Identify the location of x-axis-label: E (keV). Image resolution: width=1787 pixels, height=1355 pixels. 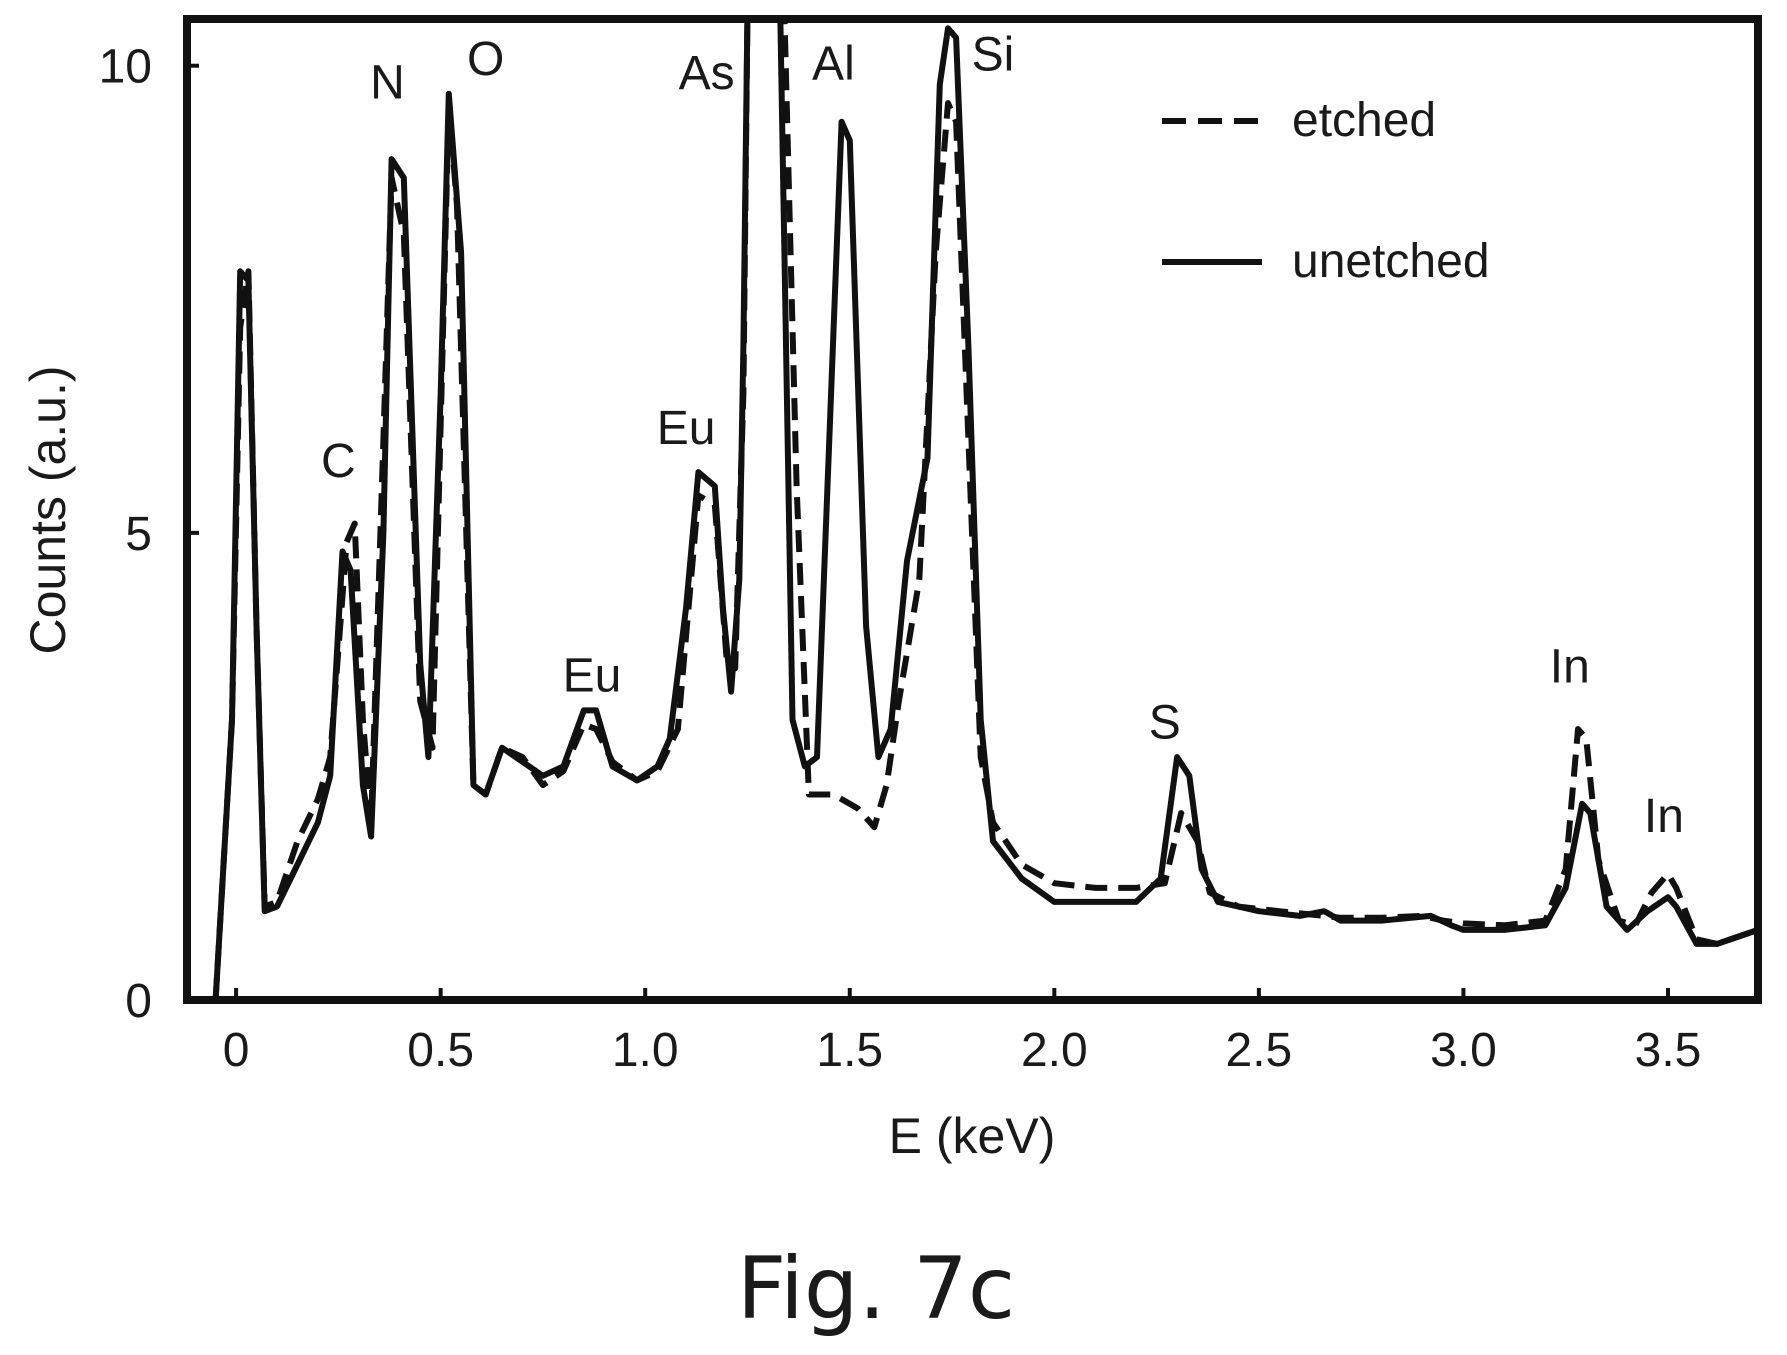
(972, 1136).